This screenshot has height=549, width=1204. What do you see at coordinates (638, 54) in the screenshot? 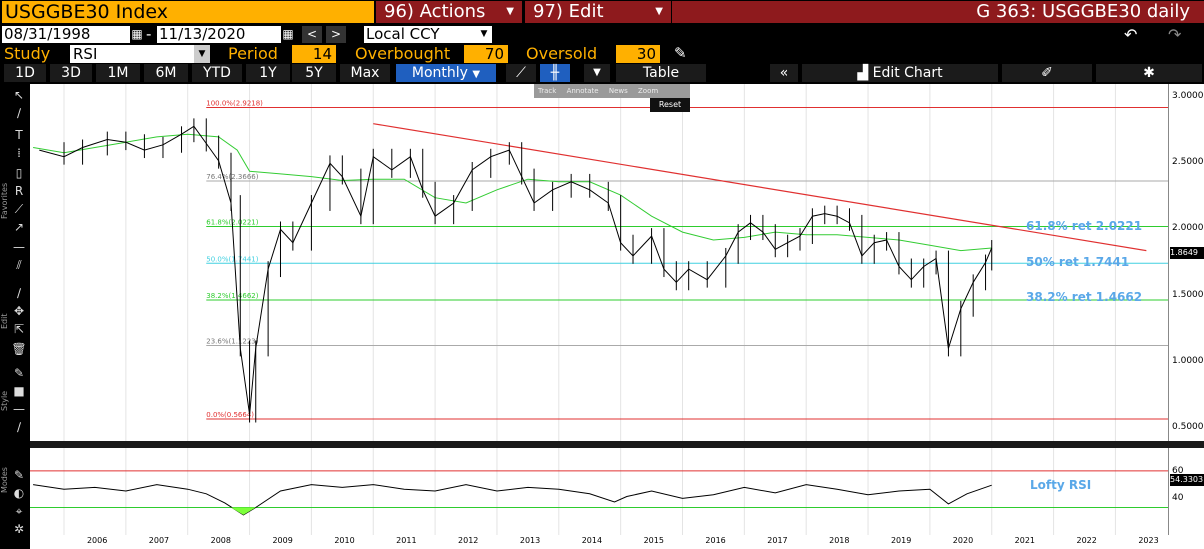
I see `oversold-field: 30` at bounding box center [638, 54].